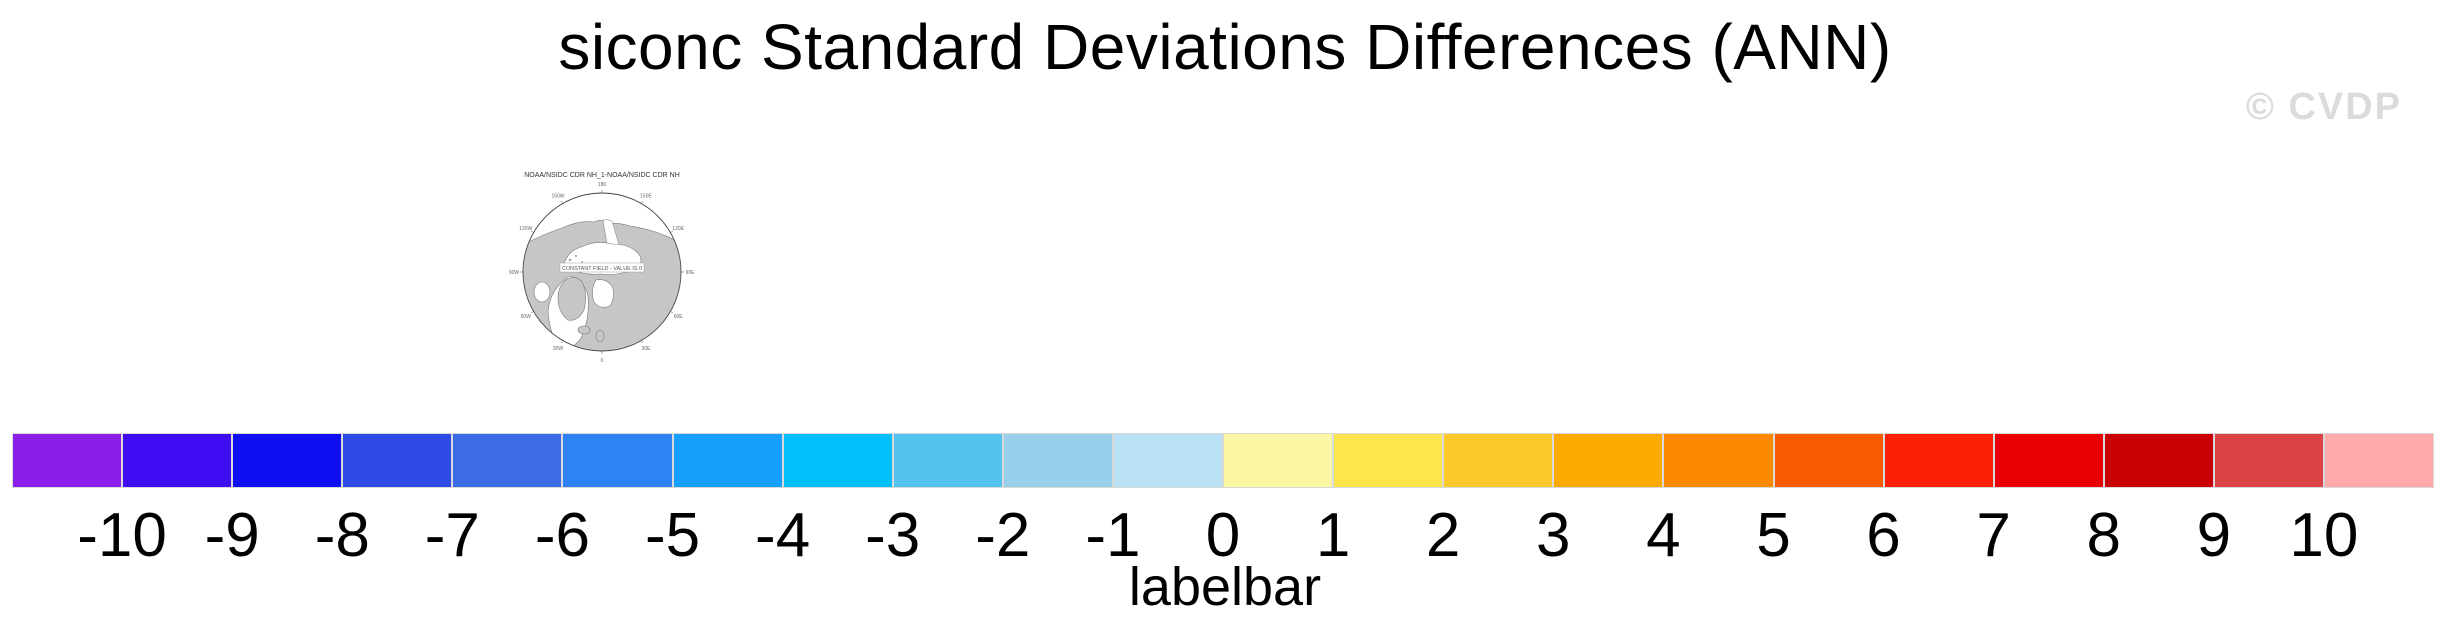  I want to click on colorbar-tick-label: 1, so click(1333, 535).